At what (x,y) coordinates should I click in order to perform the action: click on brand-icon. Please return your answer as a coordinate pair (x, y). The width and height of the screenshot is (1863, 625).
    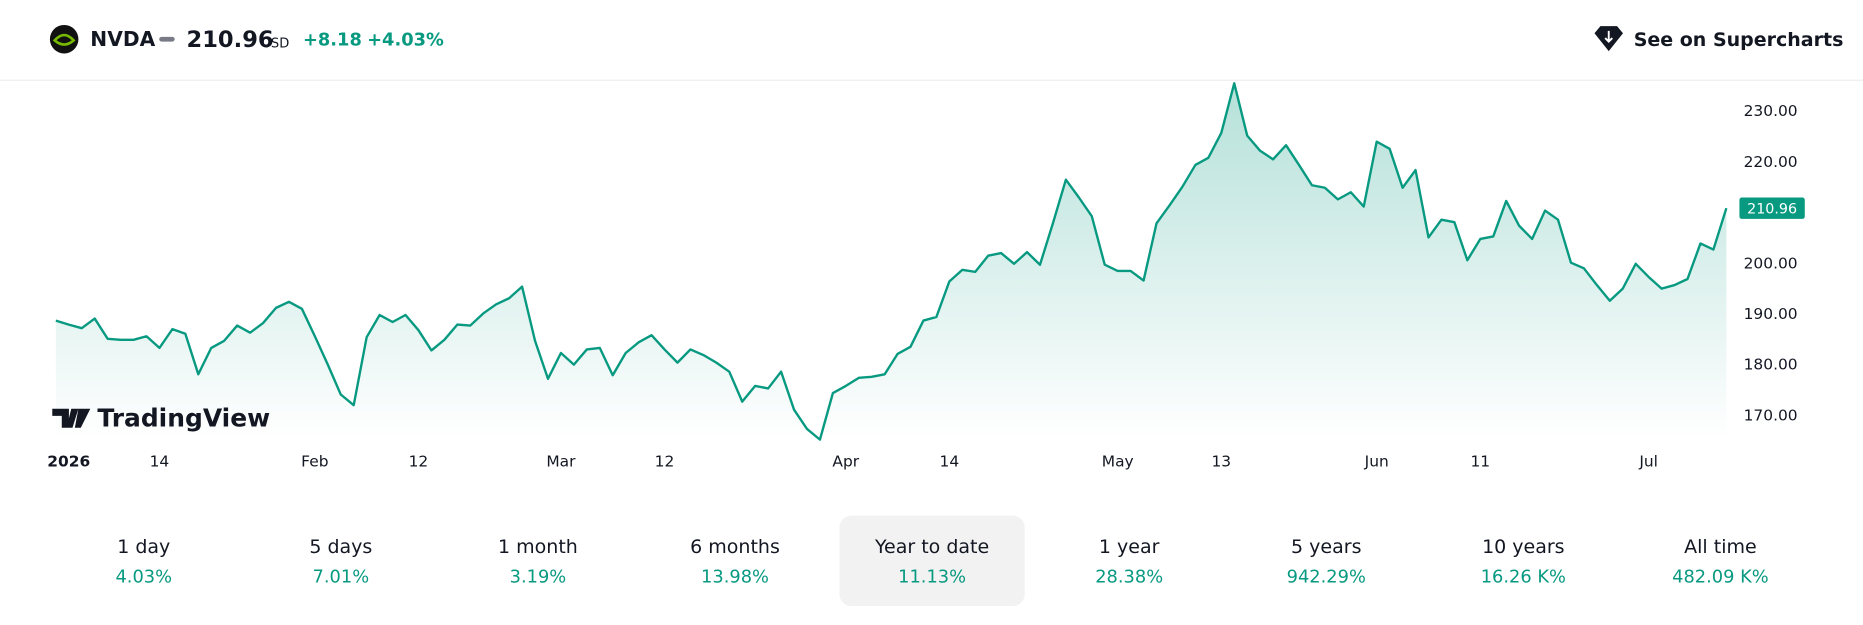
    Looking at the image, I should click on (71, 418).